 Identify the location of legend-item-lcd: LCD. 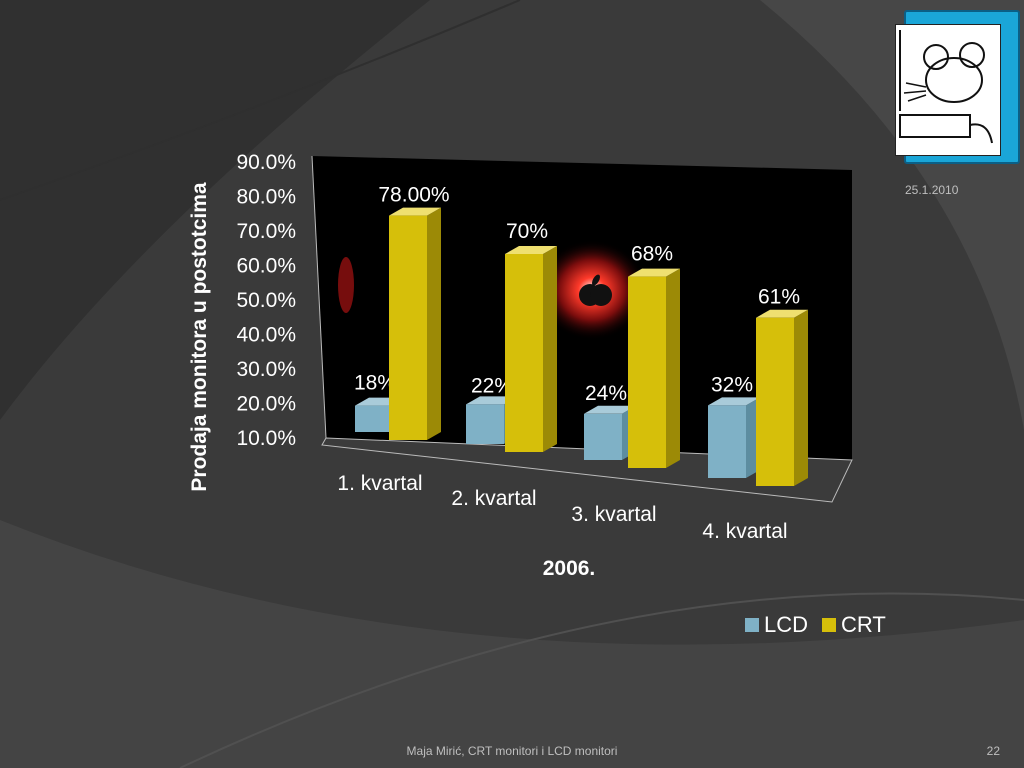
(776, 625).